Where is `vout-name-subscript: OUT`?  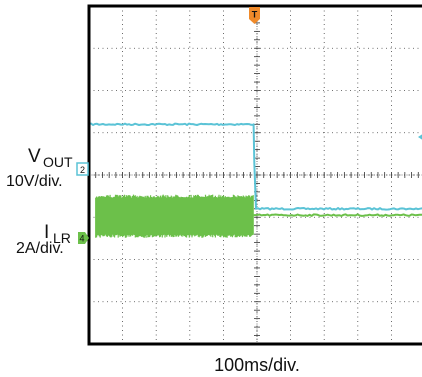 vout-name-subscript: OUT is located at coordinates (58, 162).